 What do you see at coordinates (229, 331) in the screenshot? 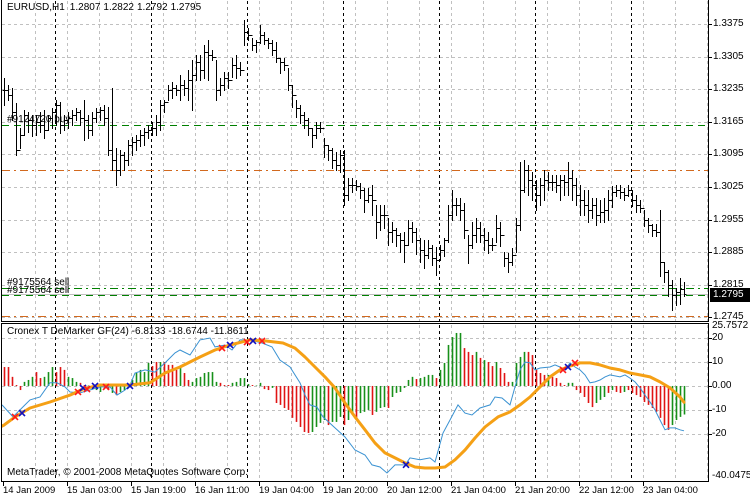
I see `indicator-value-histogram: -11.8611` at bounding box center [229, 331].